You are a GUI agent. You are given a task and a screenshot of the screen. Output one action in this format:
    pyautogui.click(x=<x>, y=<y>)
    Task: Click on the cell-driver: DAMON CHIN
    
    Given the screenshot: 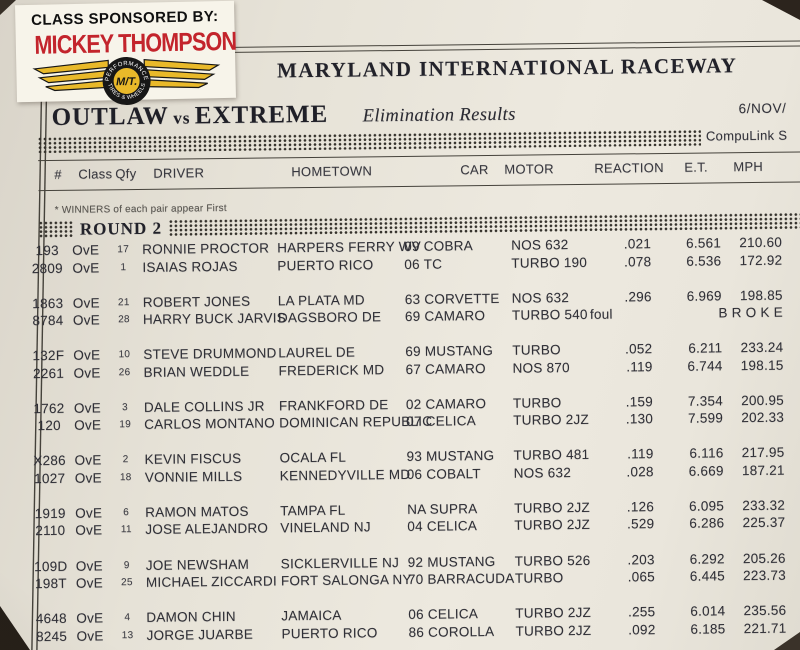 What is the action you would take?
    pyautogui.click(x=191, y=617)
    